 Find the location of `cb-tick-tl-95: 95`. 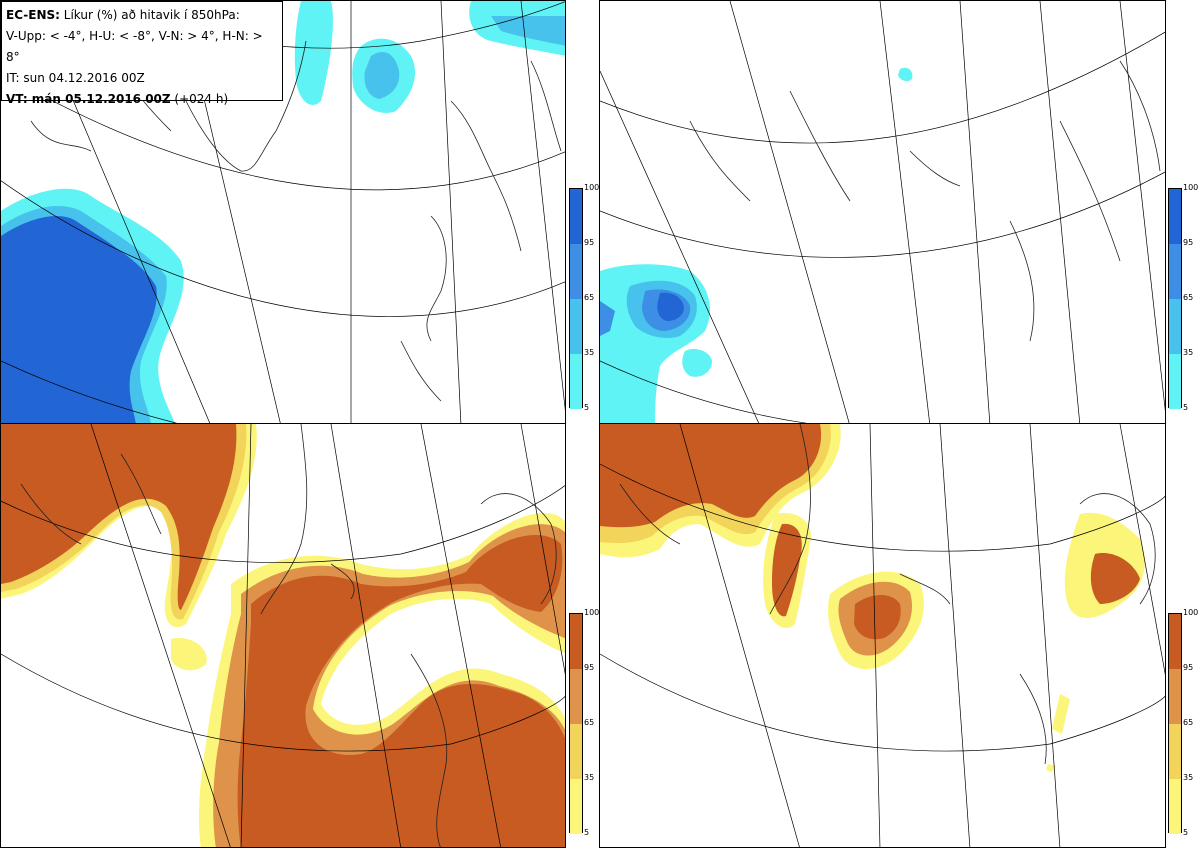

cb-tick-tl-95: 95 is located at coordinates (589, 242).